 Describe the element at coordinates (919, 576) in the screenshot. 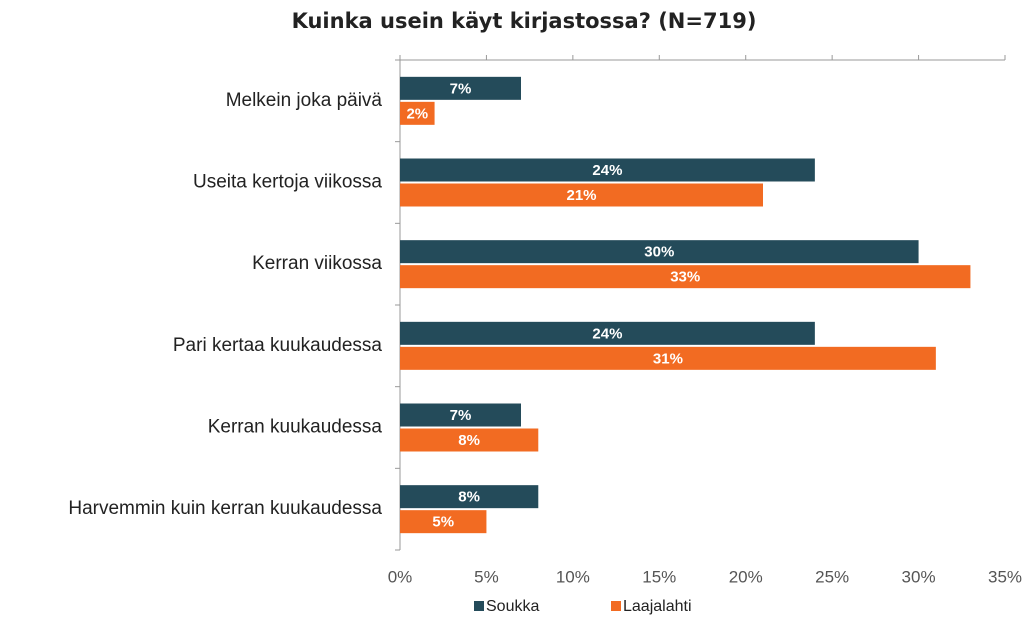

I see `x-tick-label: 30%` at that location.